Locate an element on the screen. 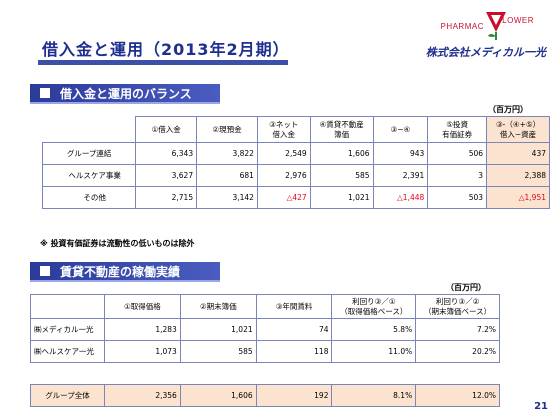 The image size is (560, 420). table-cell: 943 is located at coordinates (400, 153).